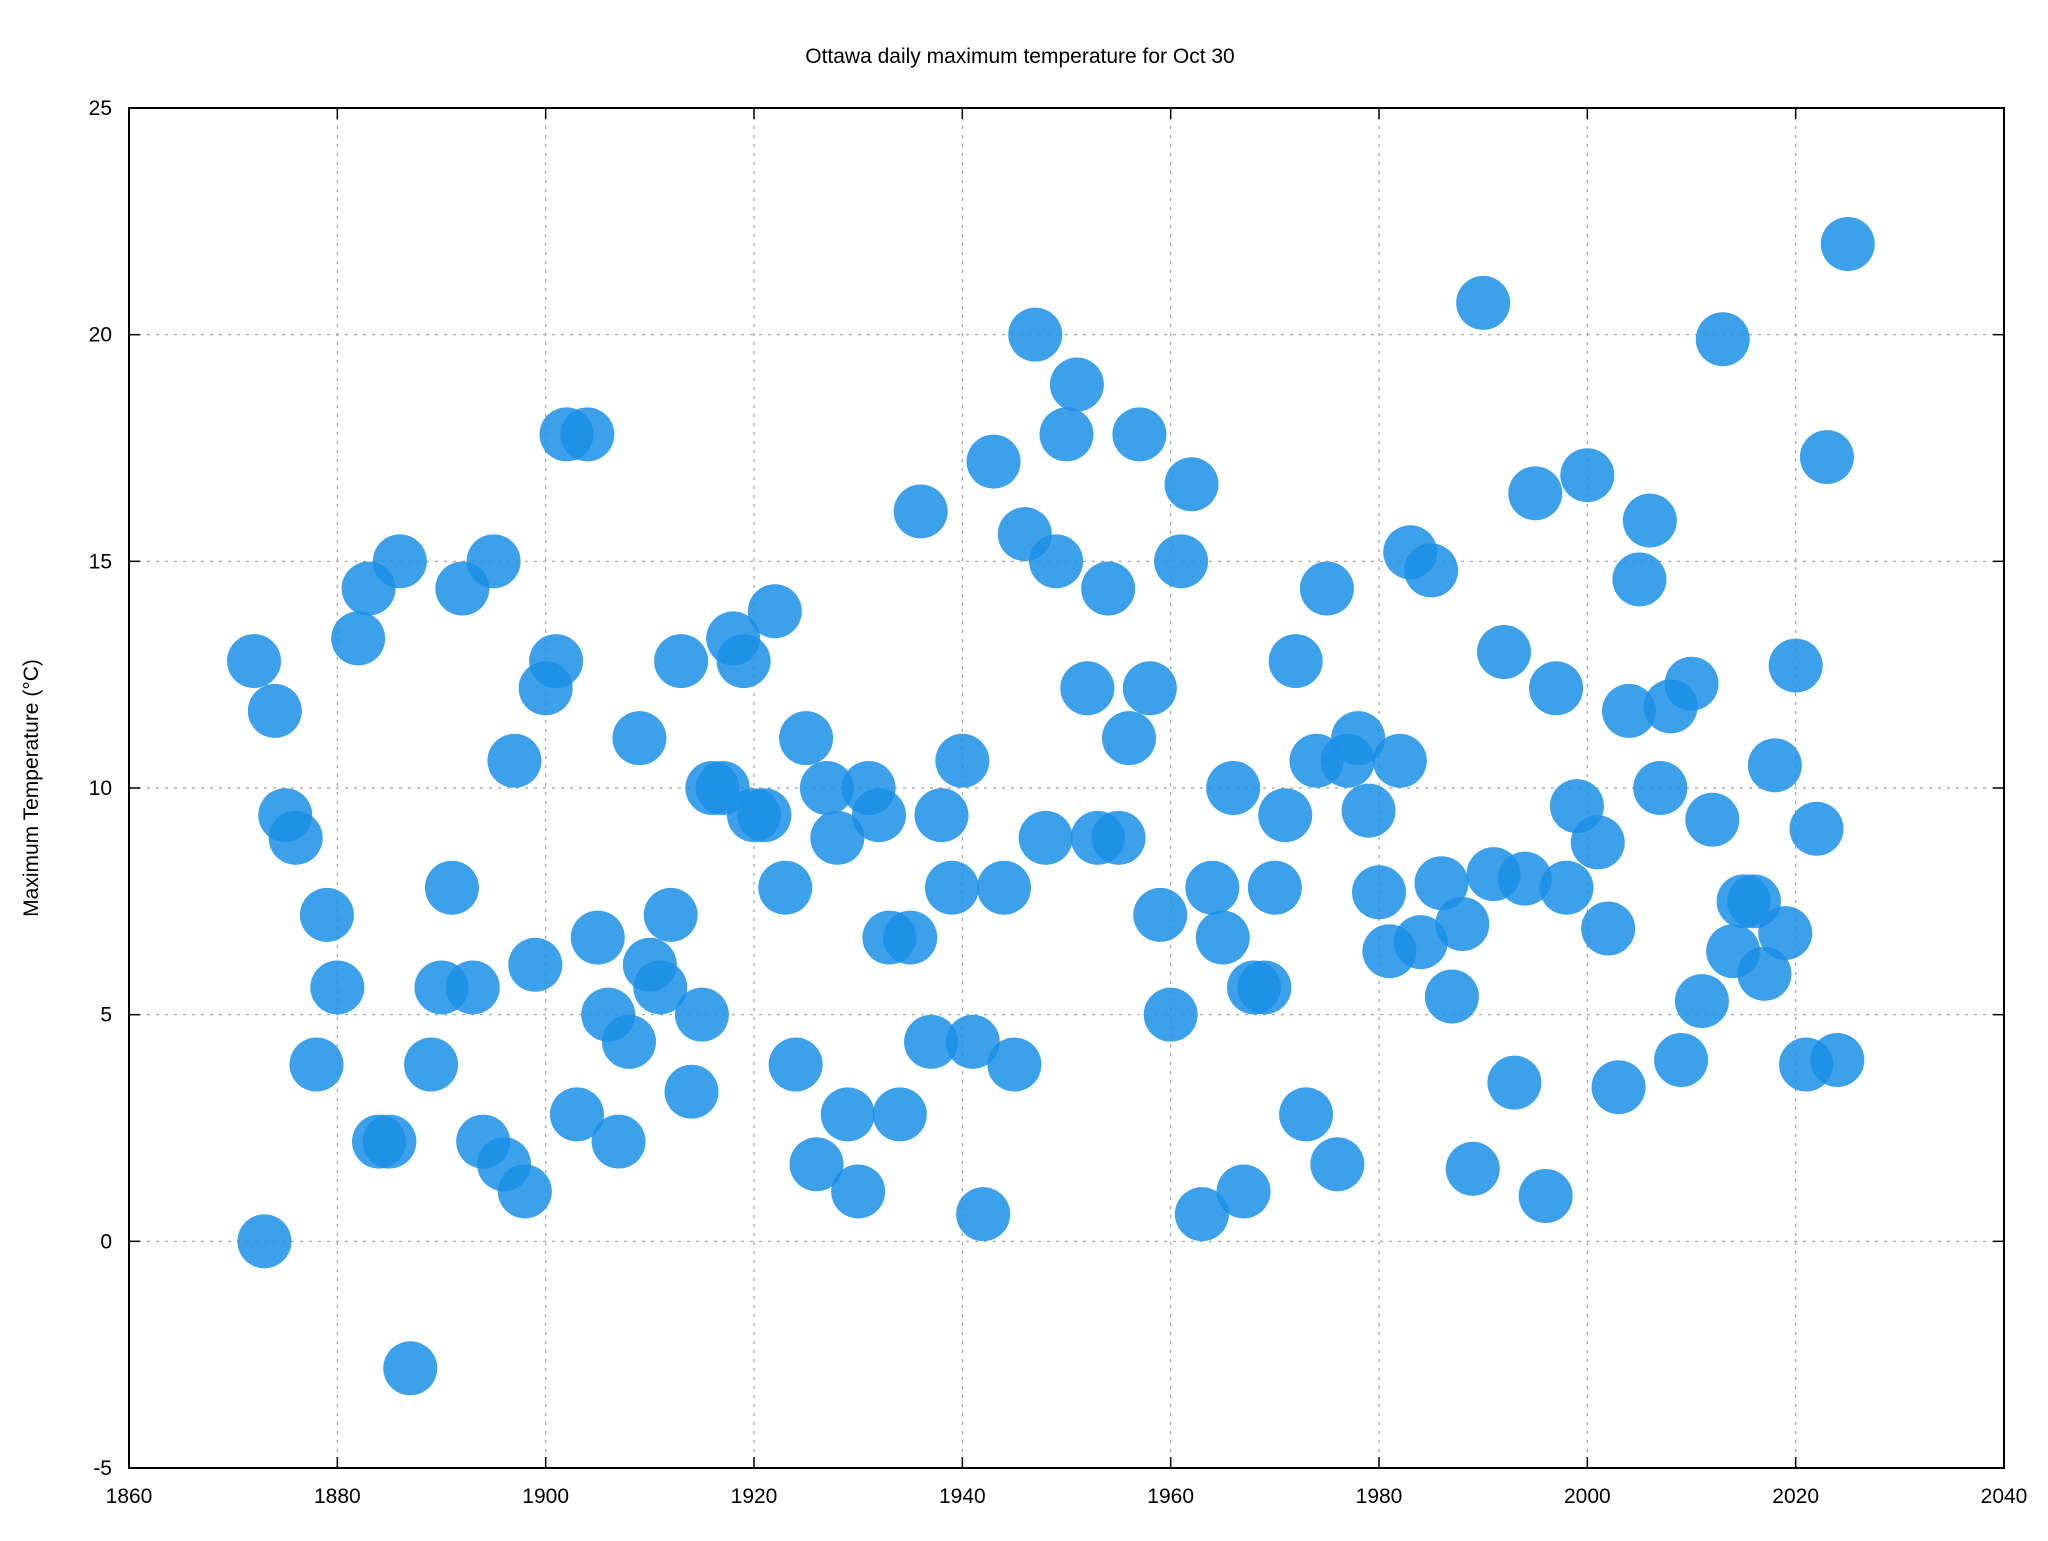 The image size is (2048, 1541). What do you see at coordinates (1379, 1496) in the screenshot?
I see `x-tick-label: 1980` at bounding box center [1379, 1496].